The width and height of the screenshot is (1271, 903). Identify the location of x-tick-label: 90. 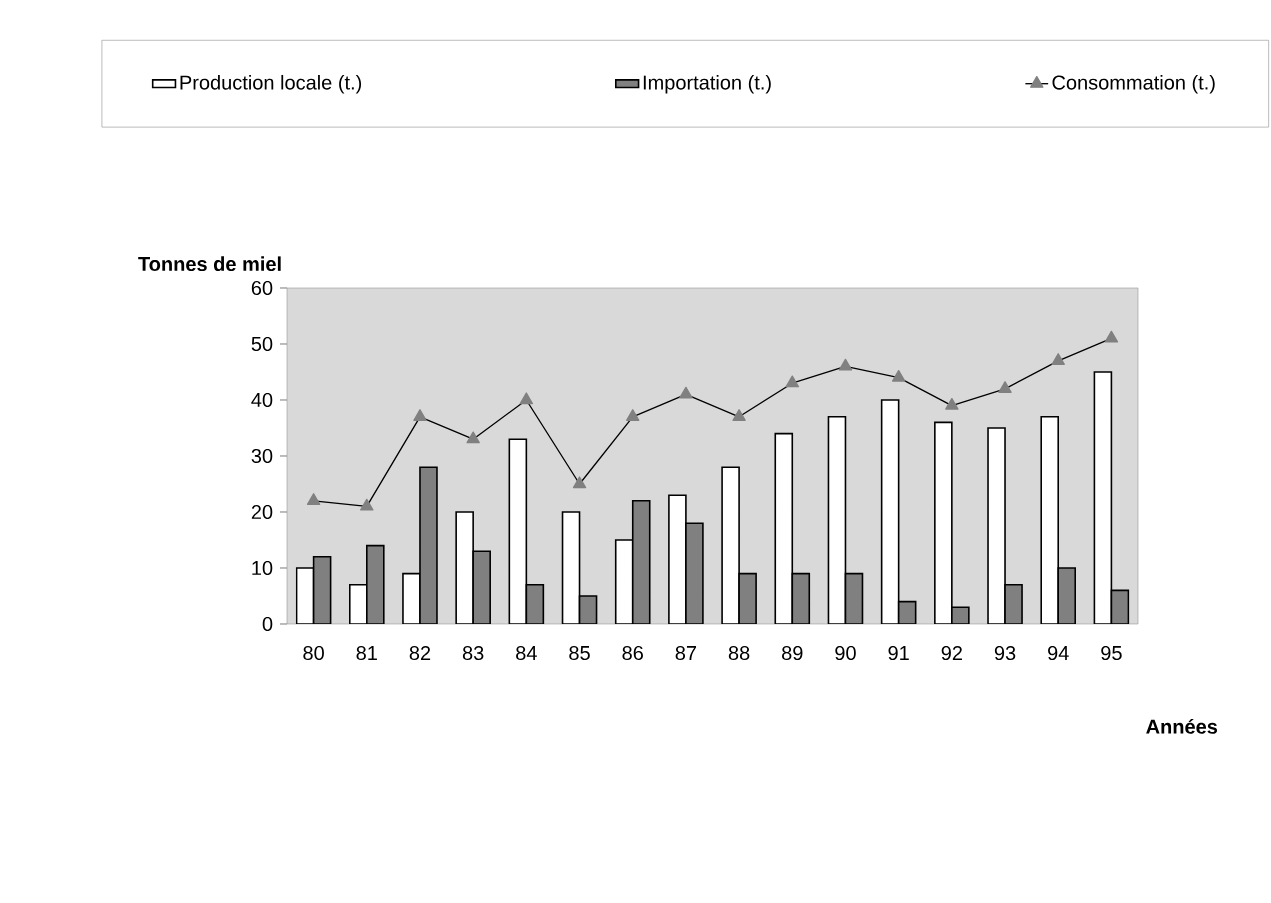
(845, 653).